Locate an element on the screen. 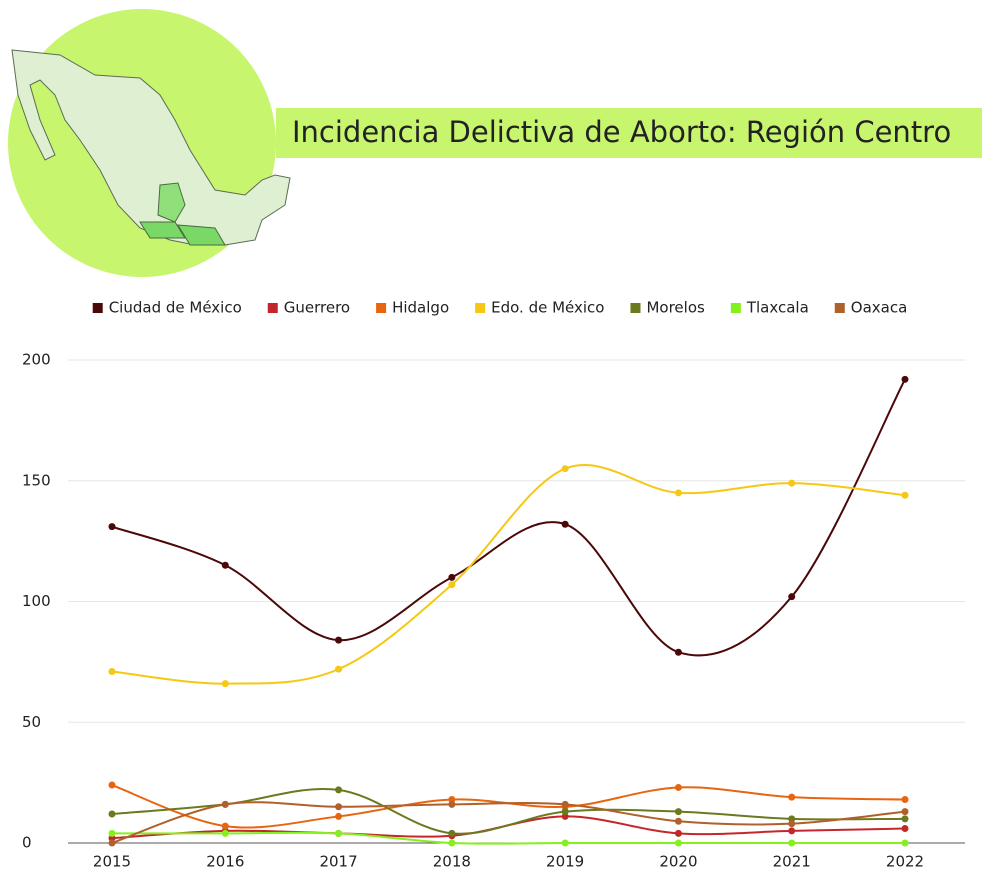 The image size is (982, 875). x-tick-label: 2015 is located at coordinates (112, 862).